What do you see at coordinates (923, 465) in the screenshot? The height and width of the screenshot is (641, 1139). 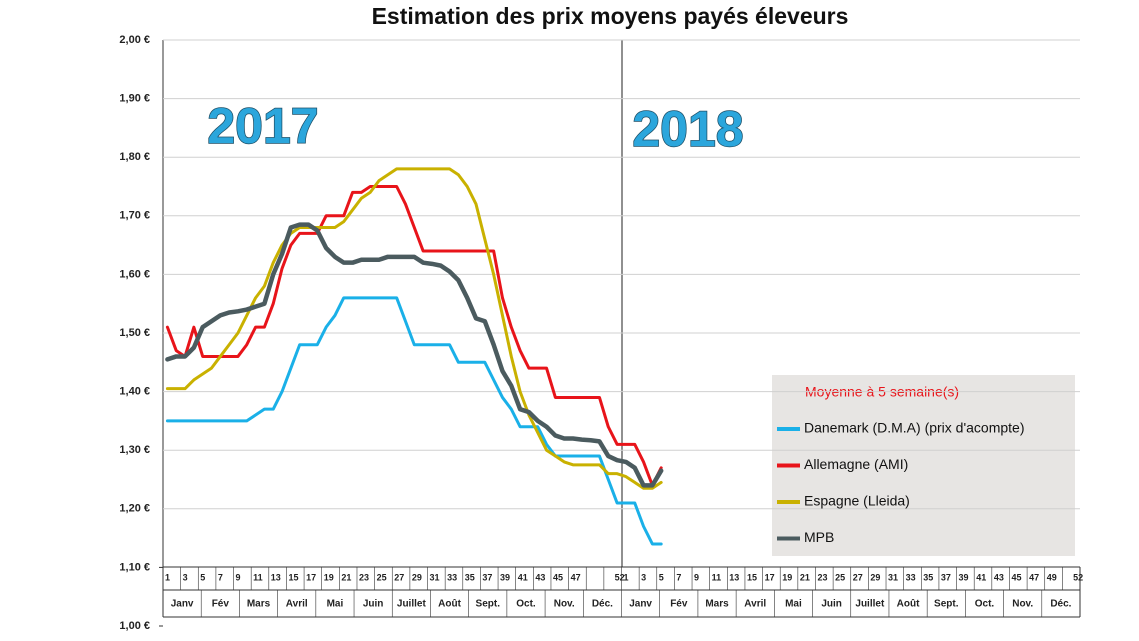 I see `legend-box` at bounding box center [923, 465].